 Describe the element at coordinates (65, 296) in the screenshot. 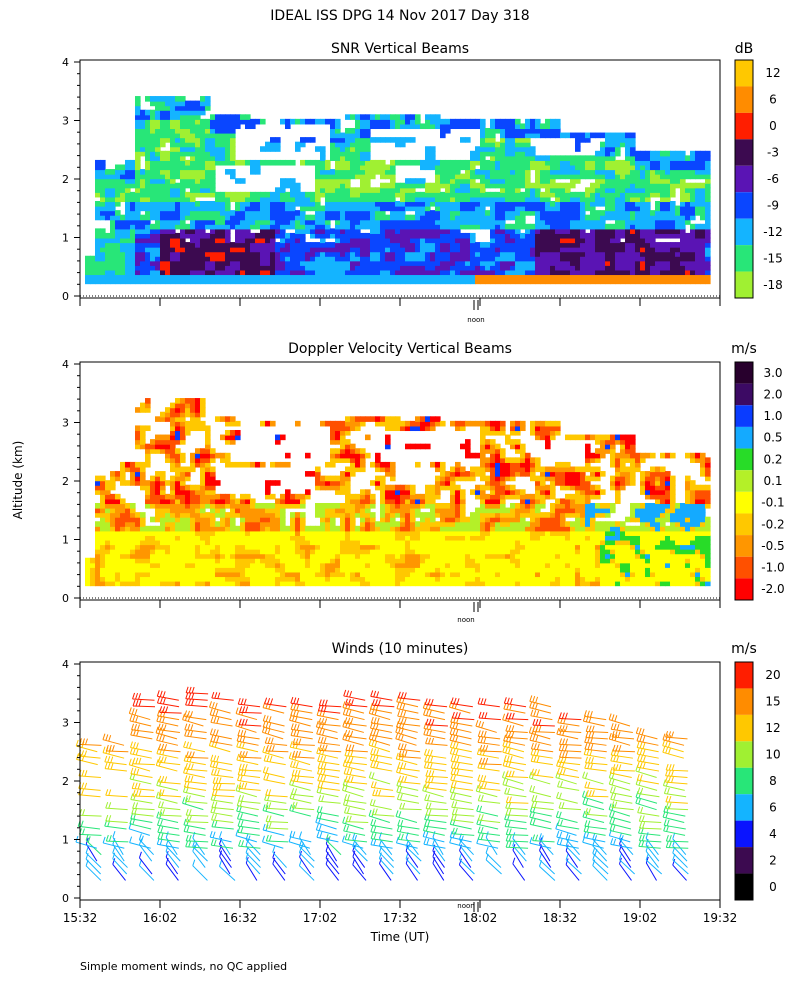

I see `y-tick-label: 0` at that location.